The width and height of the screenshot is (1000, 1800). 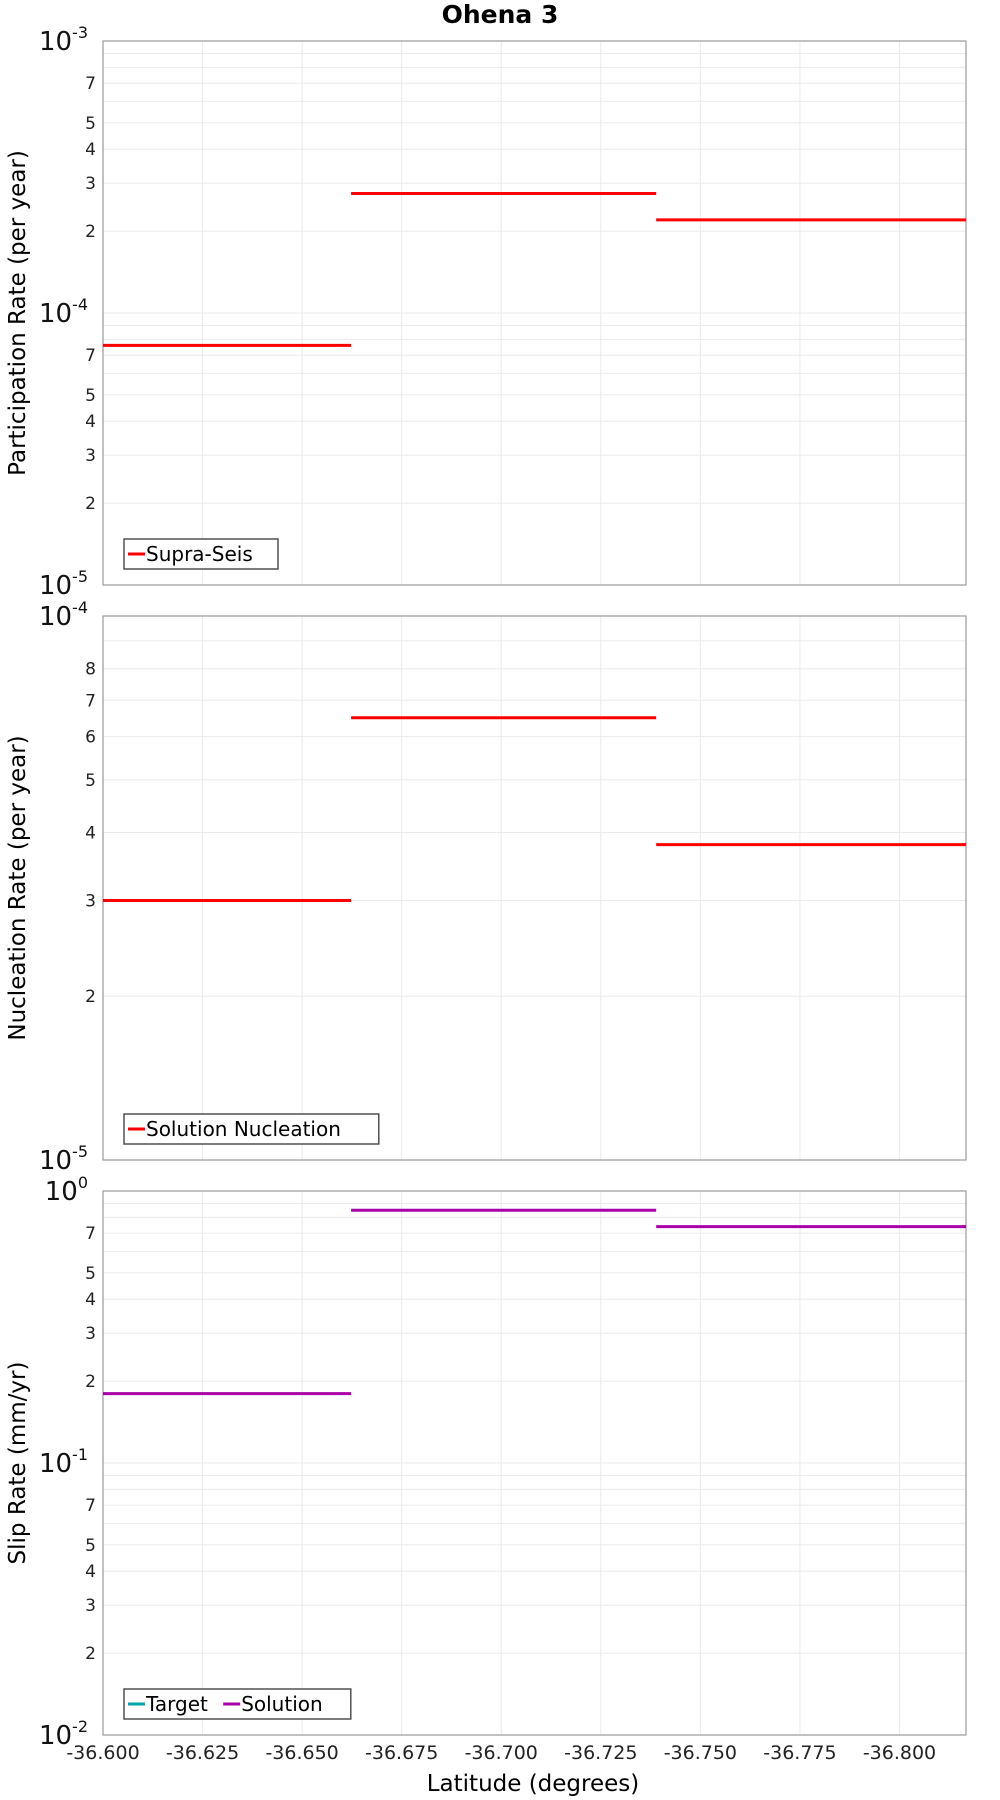 What do you see at coordinates (281, 1704) in the screenshot?
I see `legend-label: Solution` at bounding box center [281, 1704].